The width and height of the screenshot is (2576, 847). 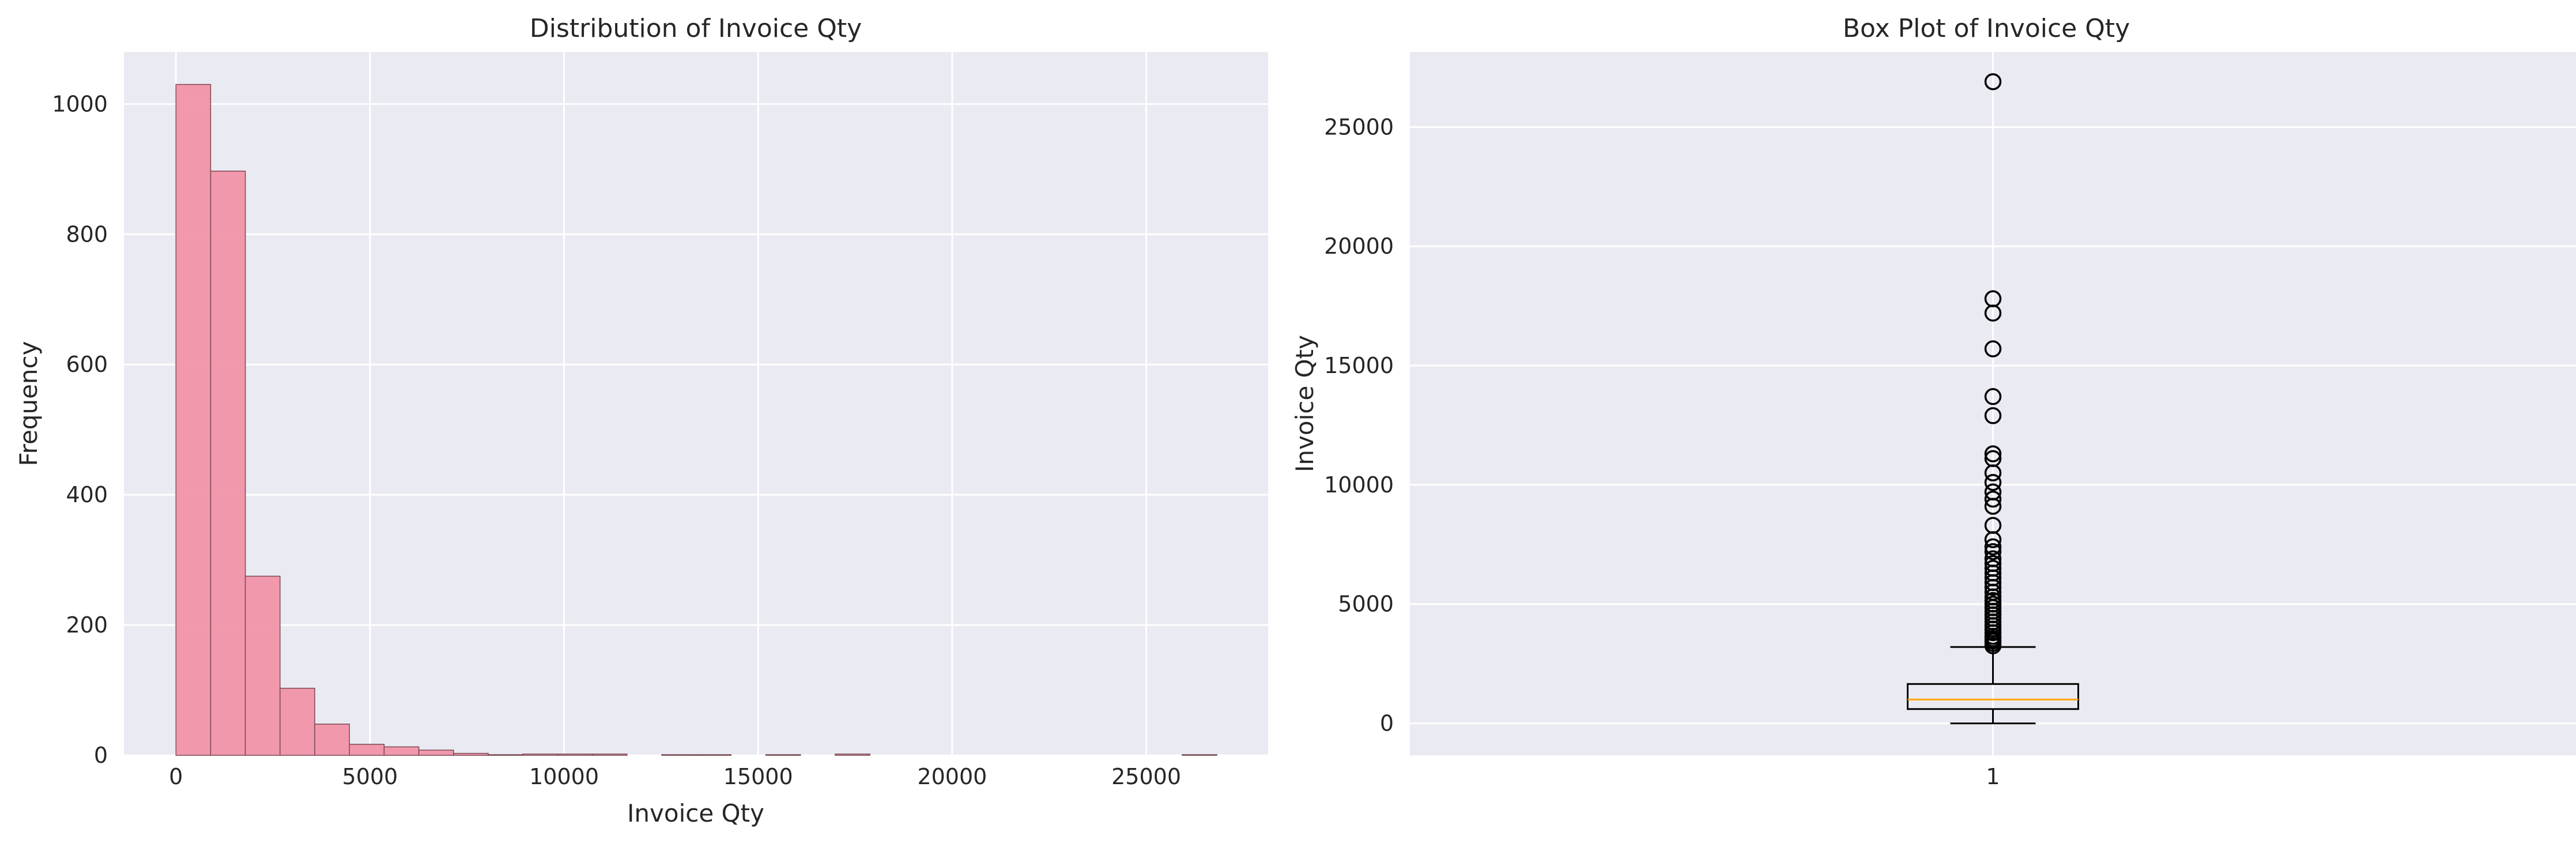 What do you see at coordinates (1305, 403) in the screenshot?
I see `boxplot-y-label: Invoice Qty` at bounding box center [1305, 403].